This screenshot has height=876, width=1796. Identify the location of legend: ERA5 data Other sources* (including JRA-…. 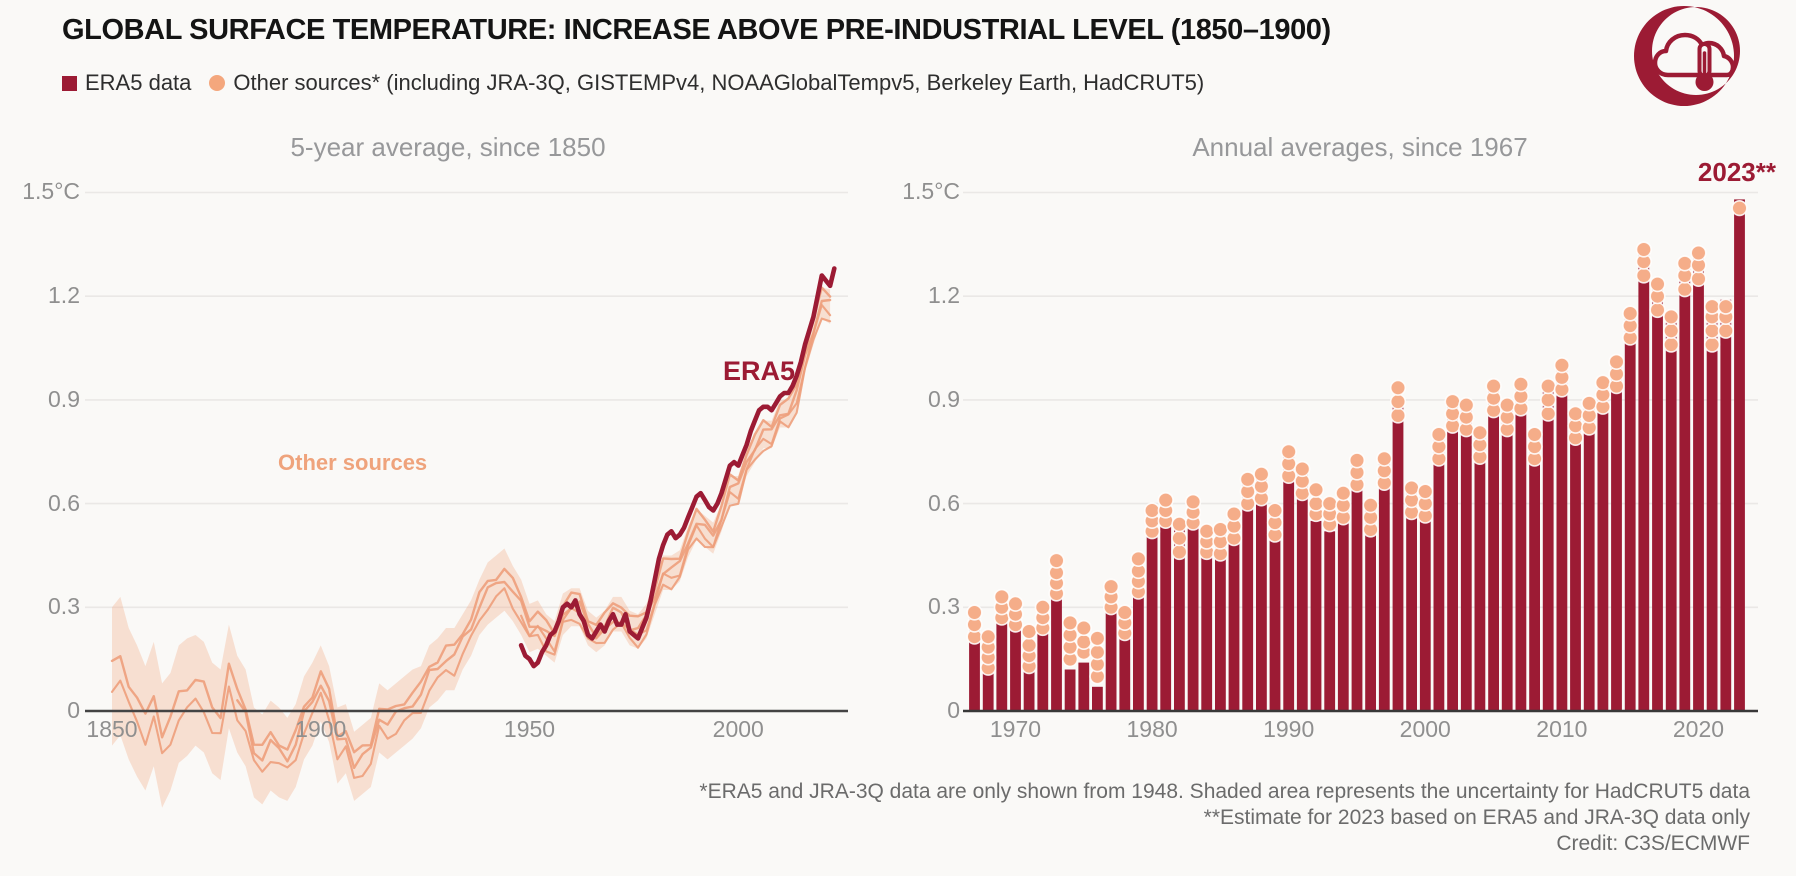
(633, 83).